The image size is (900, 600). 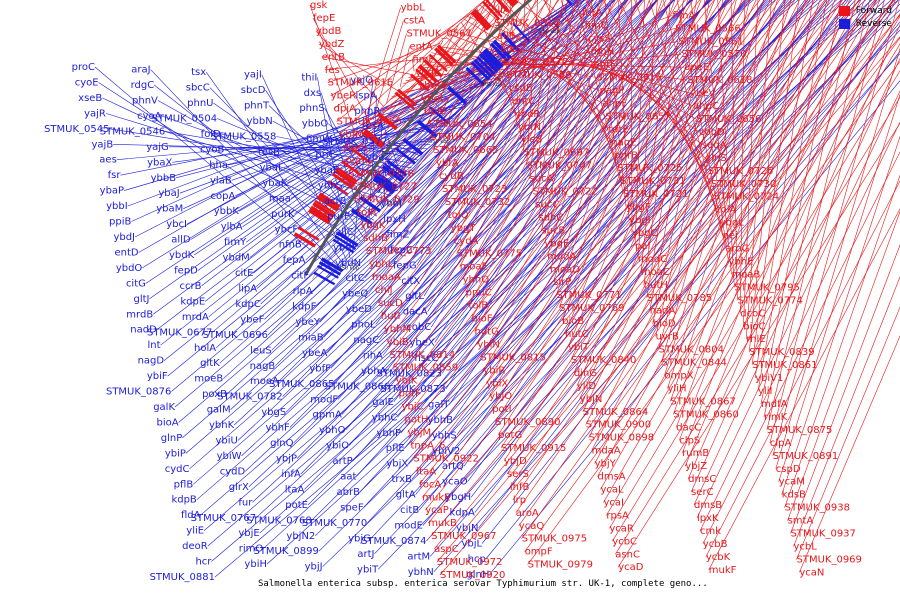 I want to click on forward-gene-label: STMUK_0860, so click(x=705, y=414).